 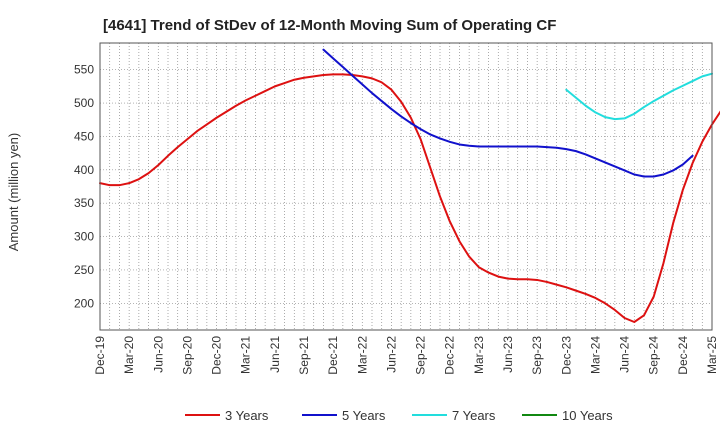 What do you see at coordinates (399, 415) in the screenshot?
I see `legend: 3 Years 5 Years 7 Years 10 Years` at bounding box center [399, 415].